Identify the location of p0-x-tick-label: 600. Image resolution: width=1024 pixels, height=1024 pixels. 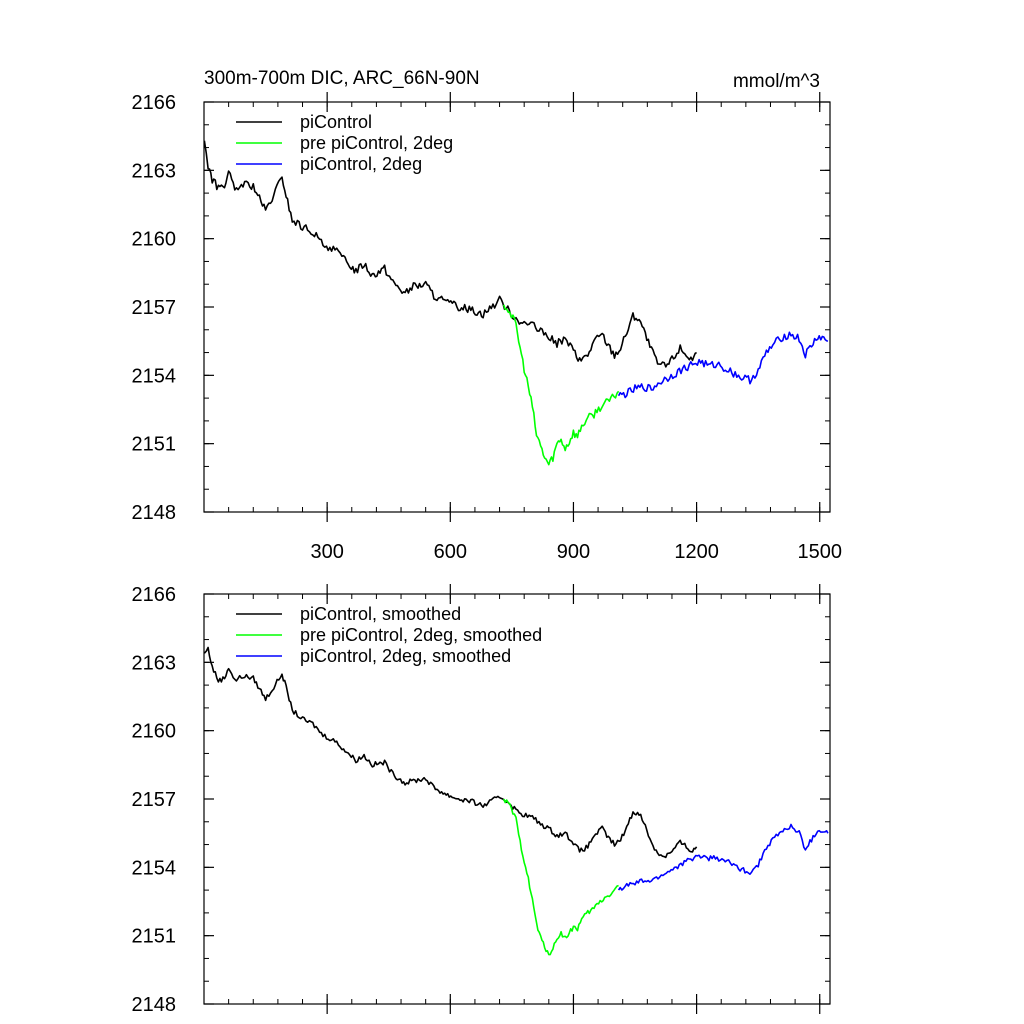
(450, 552).